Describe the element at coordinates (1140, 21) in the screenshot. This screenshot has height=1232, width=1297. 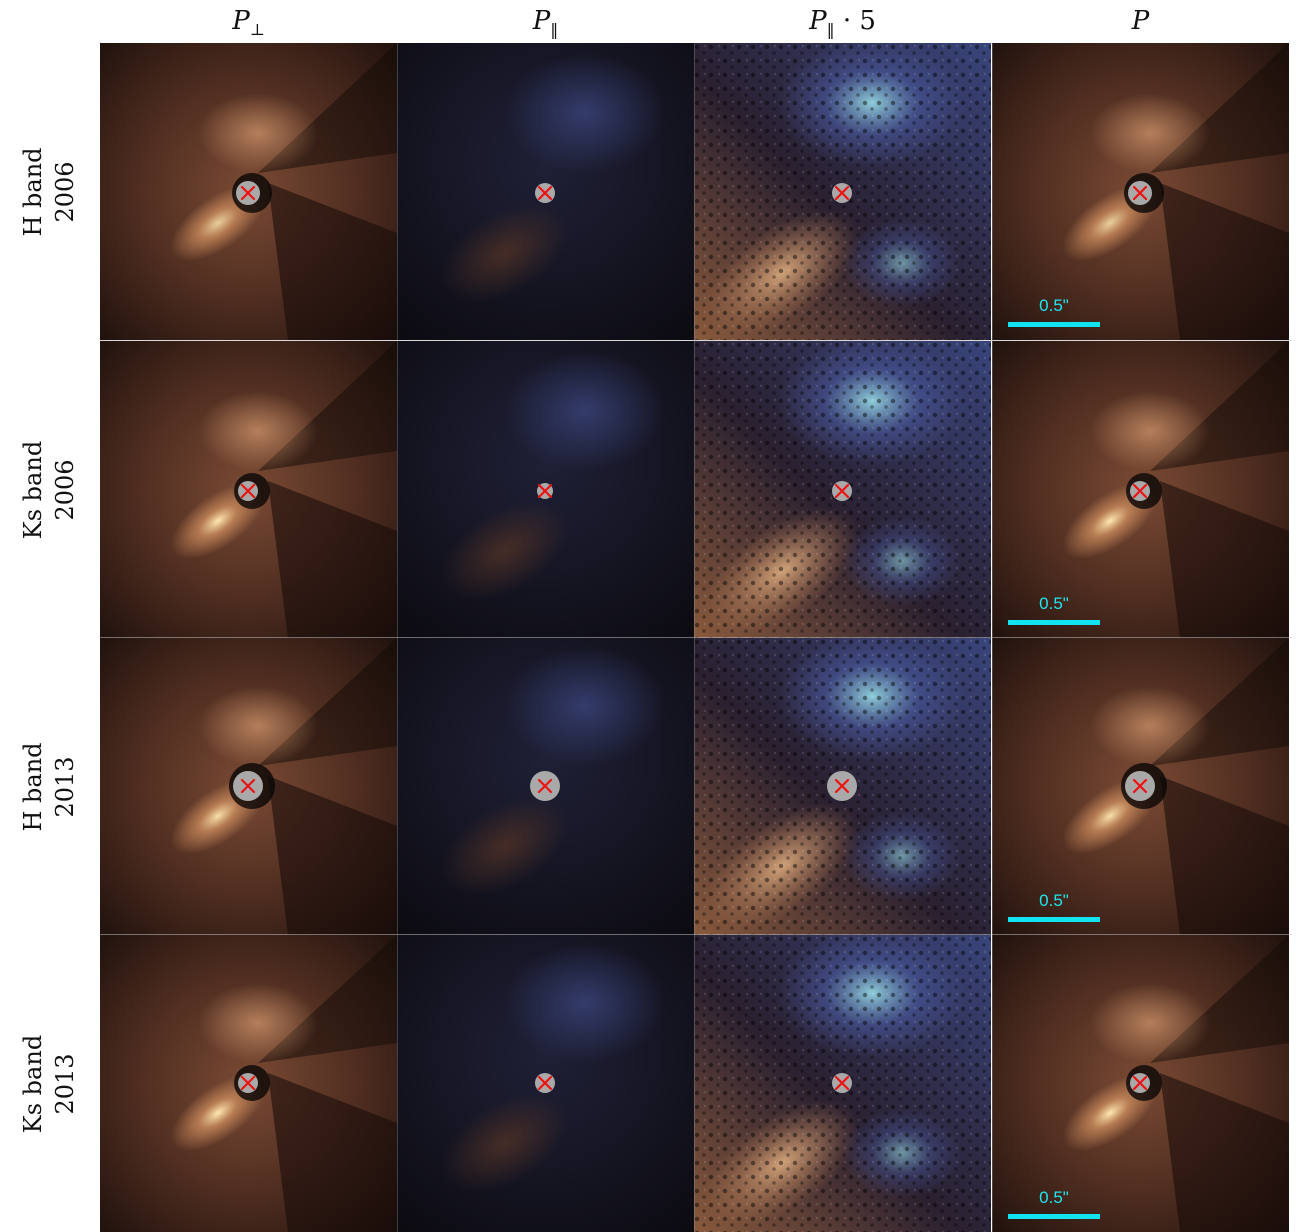
I see `column-header-p-total: P` at that location.